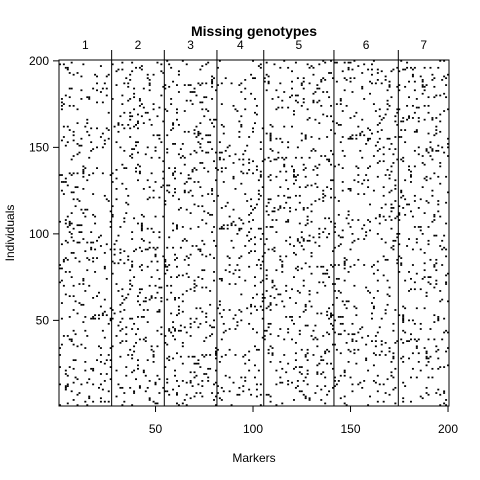  Describe the element at coordinates (253, 458) in the screenshot. I see `x-axis-label: Markers` at that location.